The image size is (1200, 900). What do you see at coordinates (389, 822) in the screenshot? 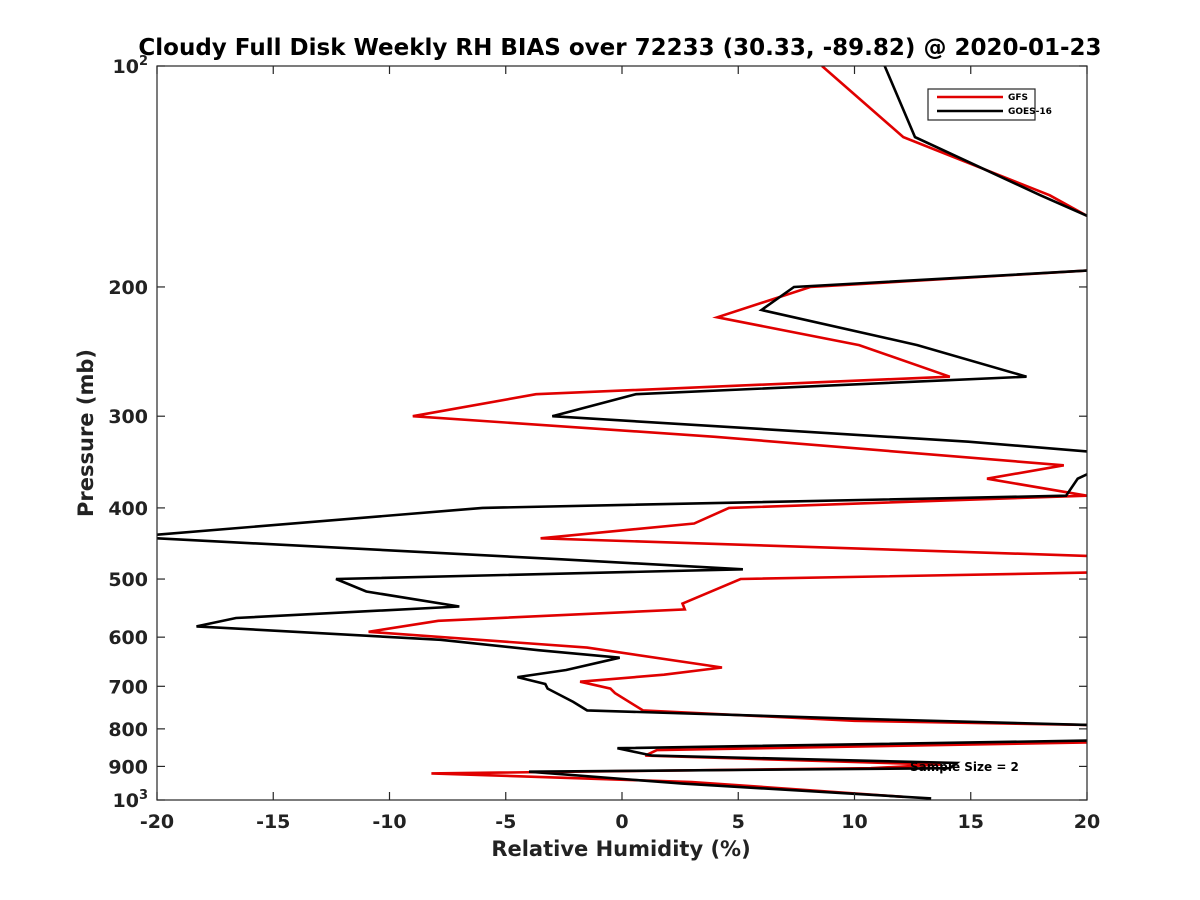
I see `x-tick-label: -10` at bounding box center [389, 822].